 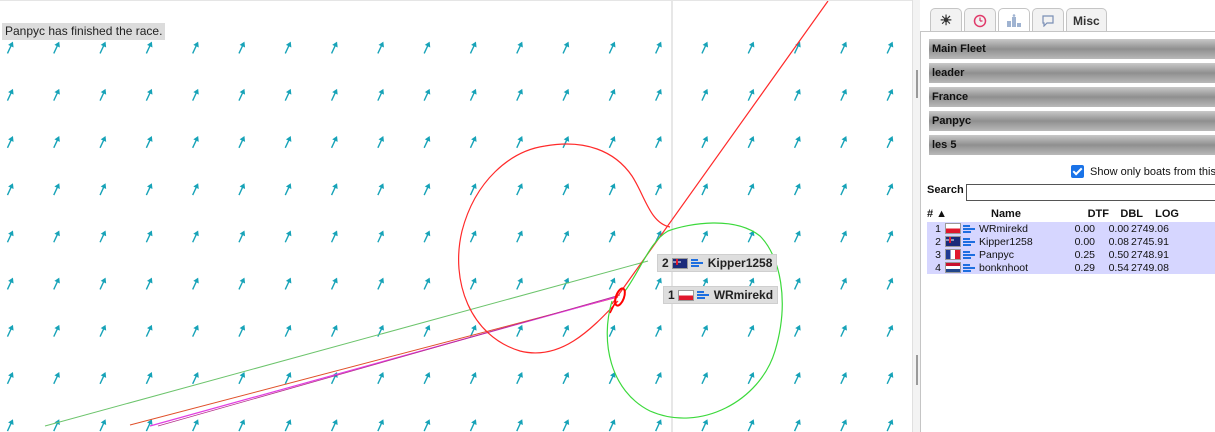 What do you see at coordinates (937, 214) in the screenshot?
I see `col-rank-header: # ▲` at bounding box center [937, 214].